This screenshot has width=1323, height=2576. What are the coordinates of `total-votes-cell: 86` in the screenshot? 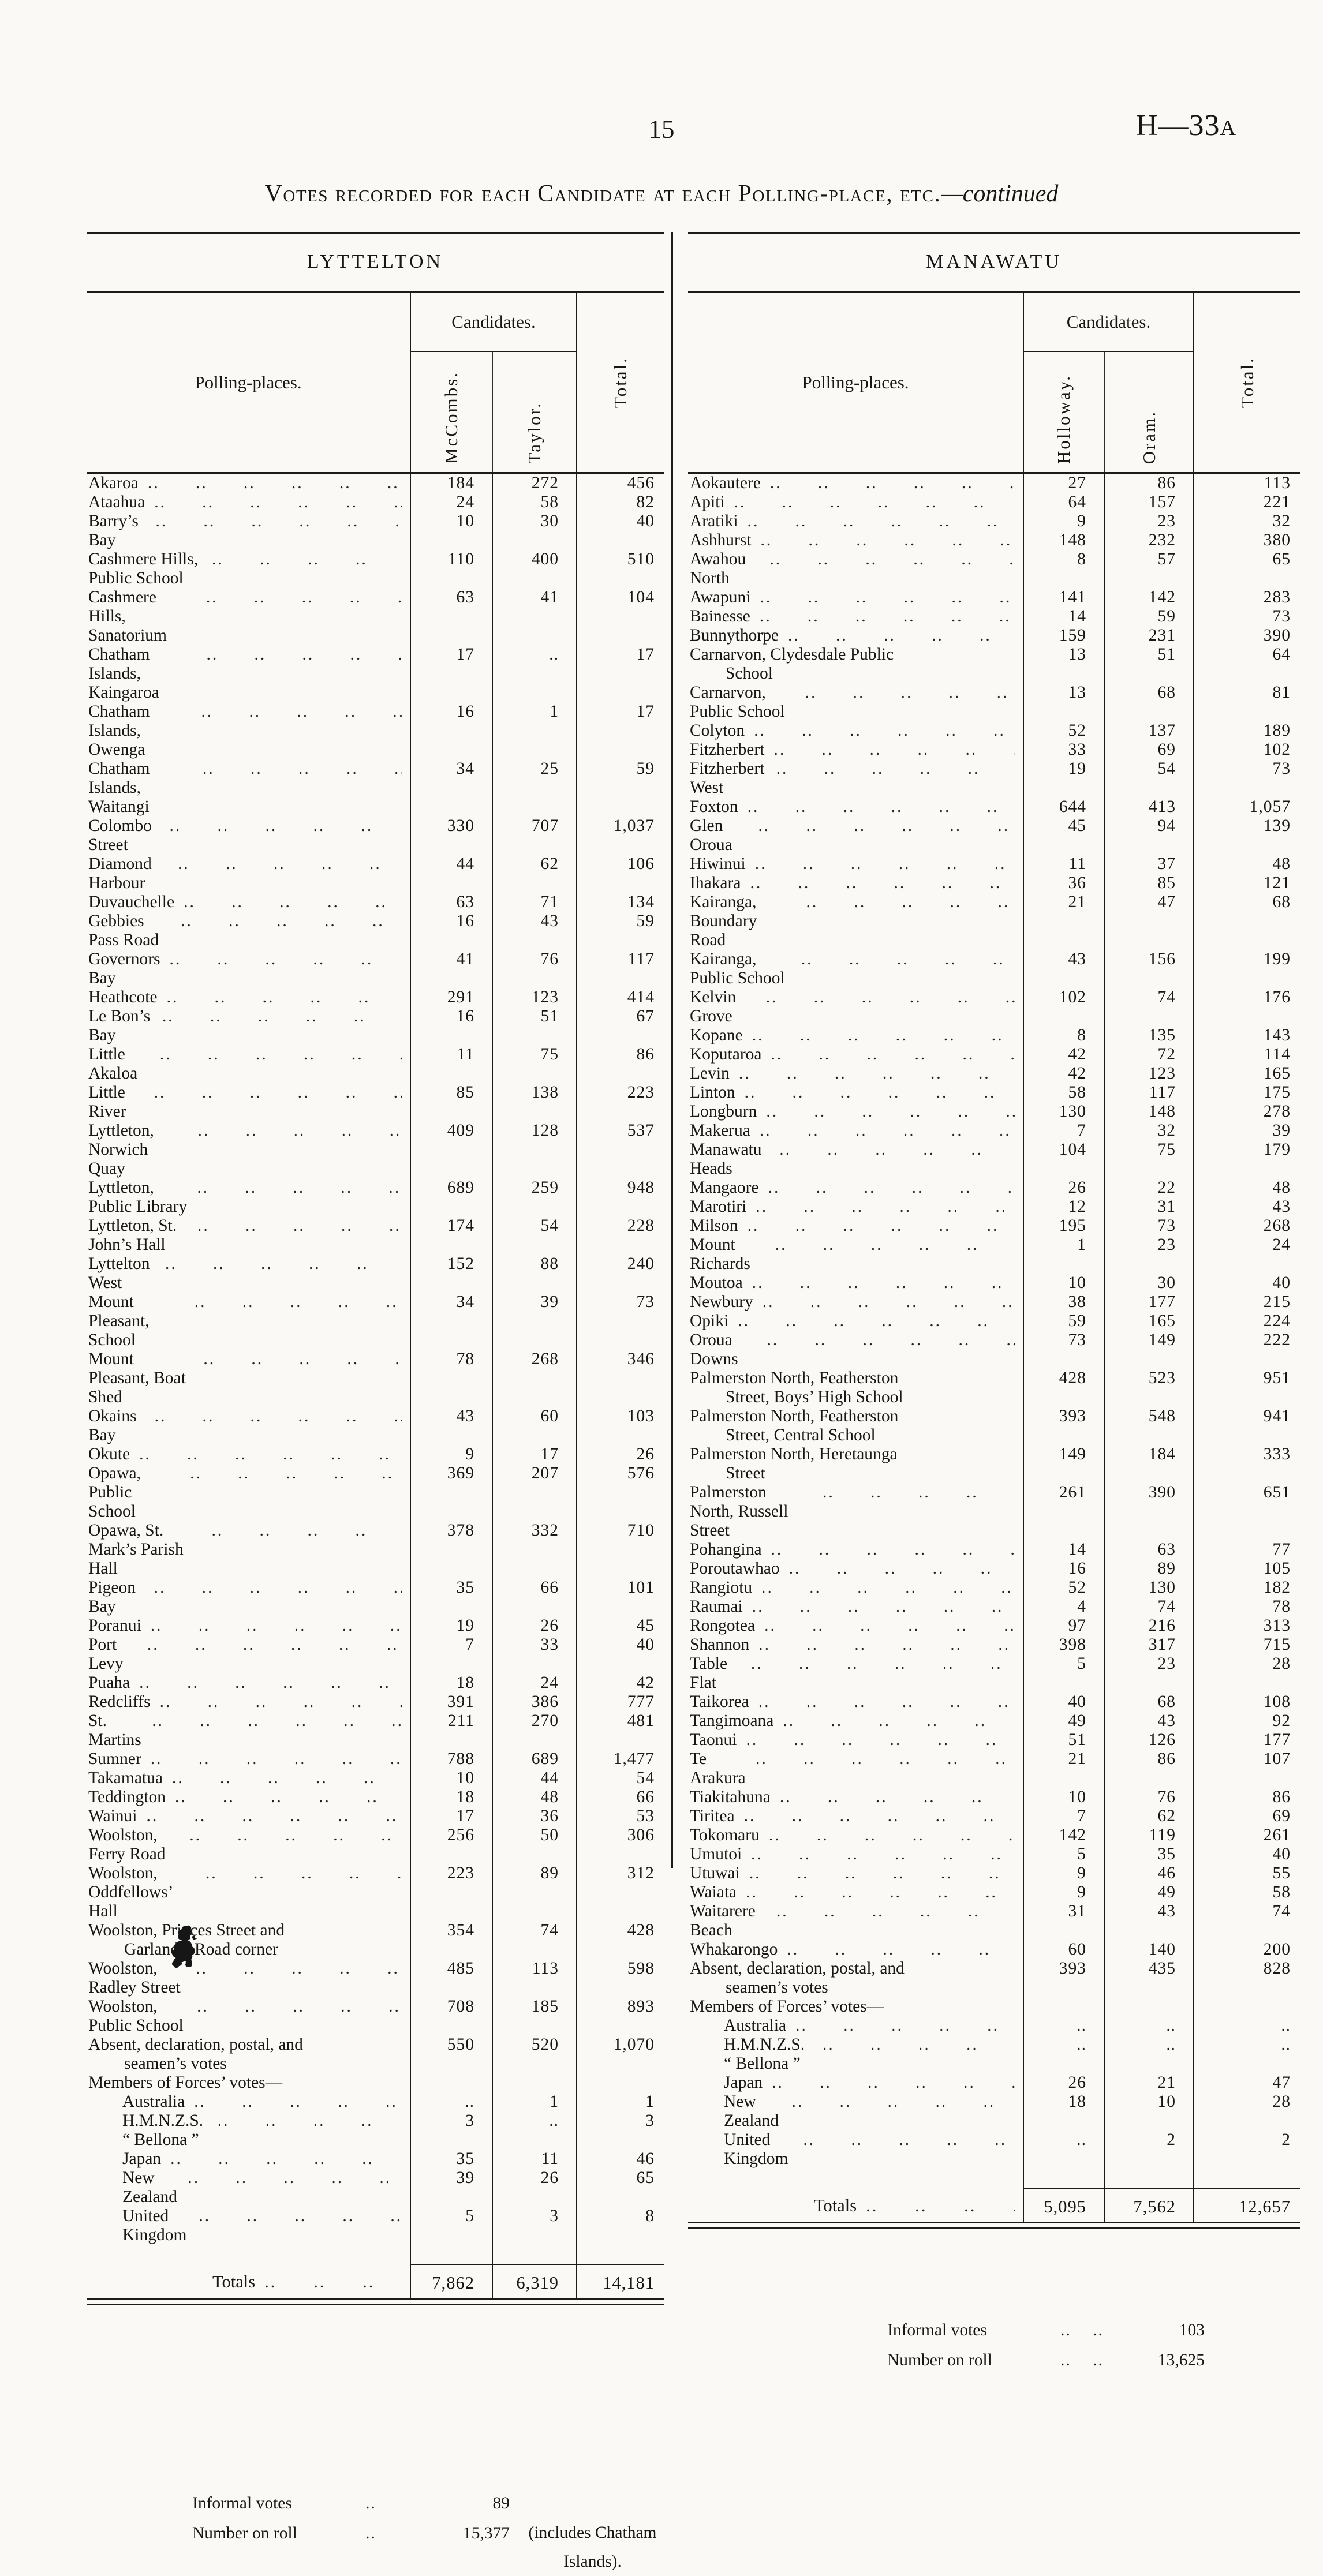 It's located at (620, 1064).